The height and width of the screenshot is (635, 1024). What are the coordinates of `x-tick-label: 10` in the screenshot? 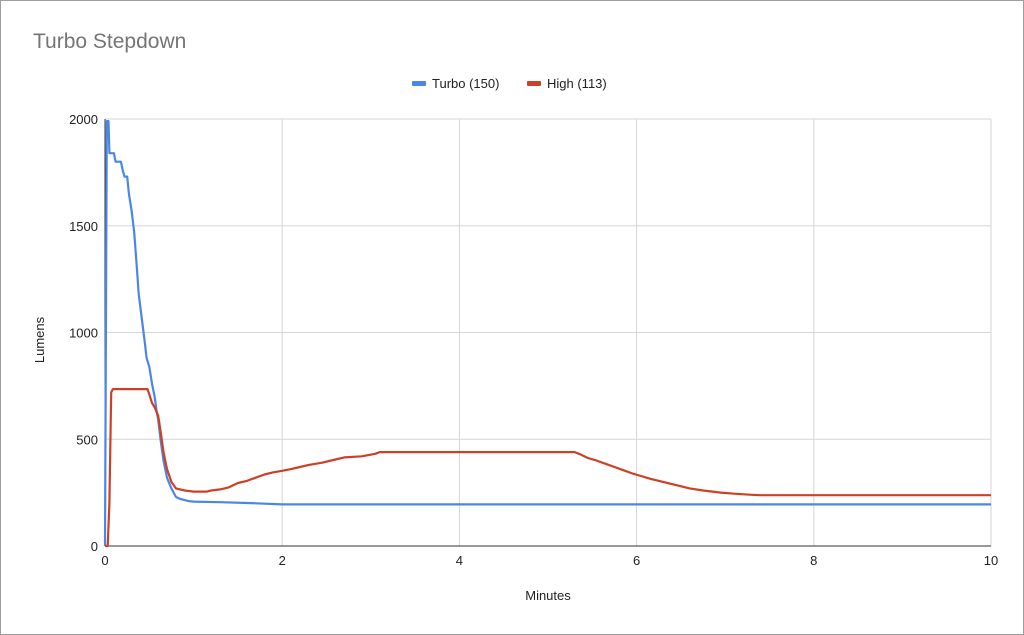 It's located at (991, 560).